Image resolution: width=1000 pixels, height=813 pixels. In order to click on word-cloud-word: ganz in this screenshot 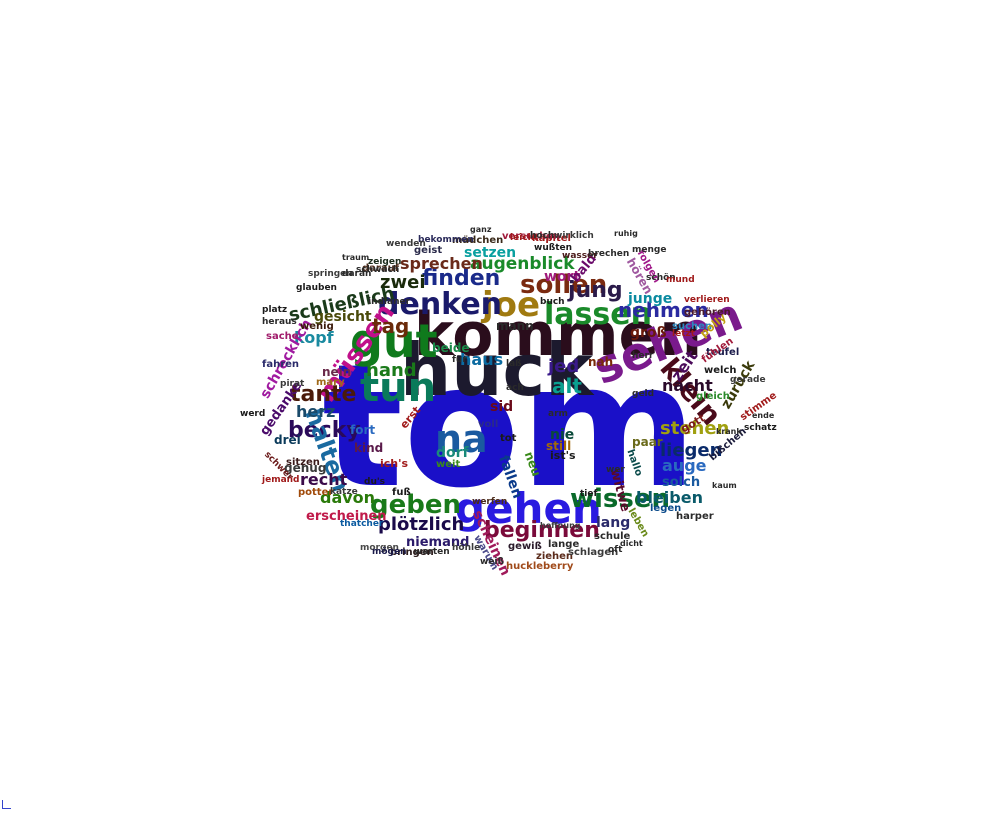, I will do `click(481, 229)`.